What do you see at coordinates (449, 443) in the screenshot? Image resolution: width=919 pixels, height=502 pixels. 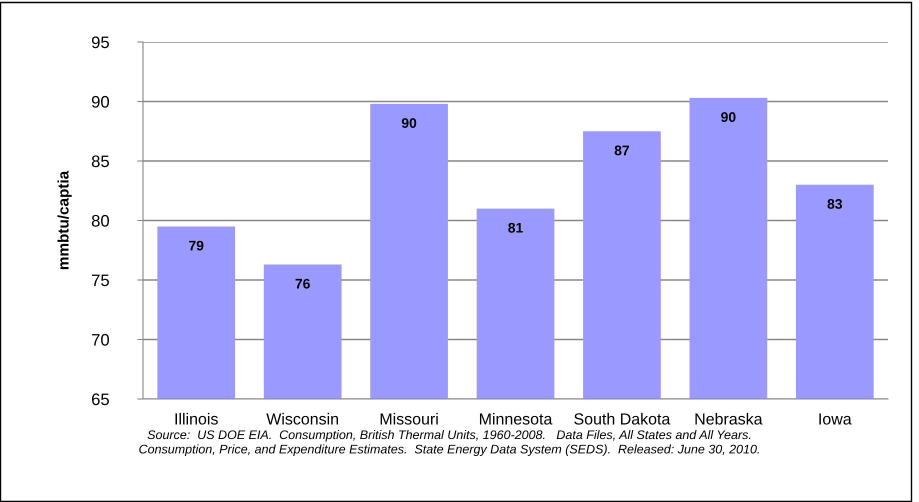 I see `source-note: Source: US DOE EIA. Consumption, British Thermal Units, 1960-2008. Data Files, All States and All Years. Consumption, Price, and Expenditure Estimates. State Energy Data System (SEDS). Released: June 30, 2010.` at bounding box center [449, 443].